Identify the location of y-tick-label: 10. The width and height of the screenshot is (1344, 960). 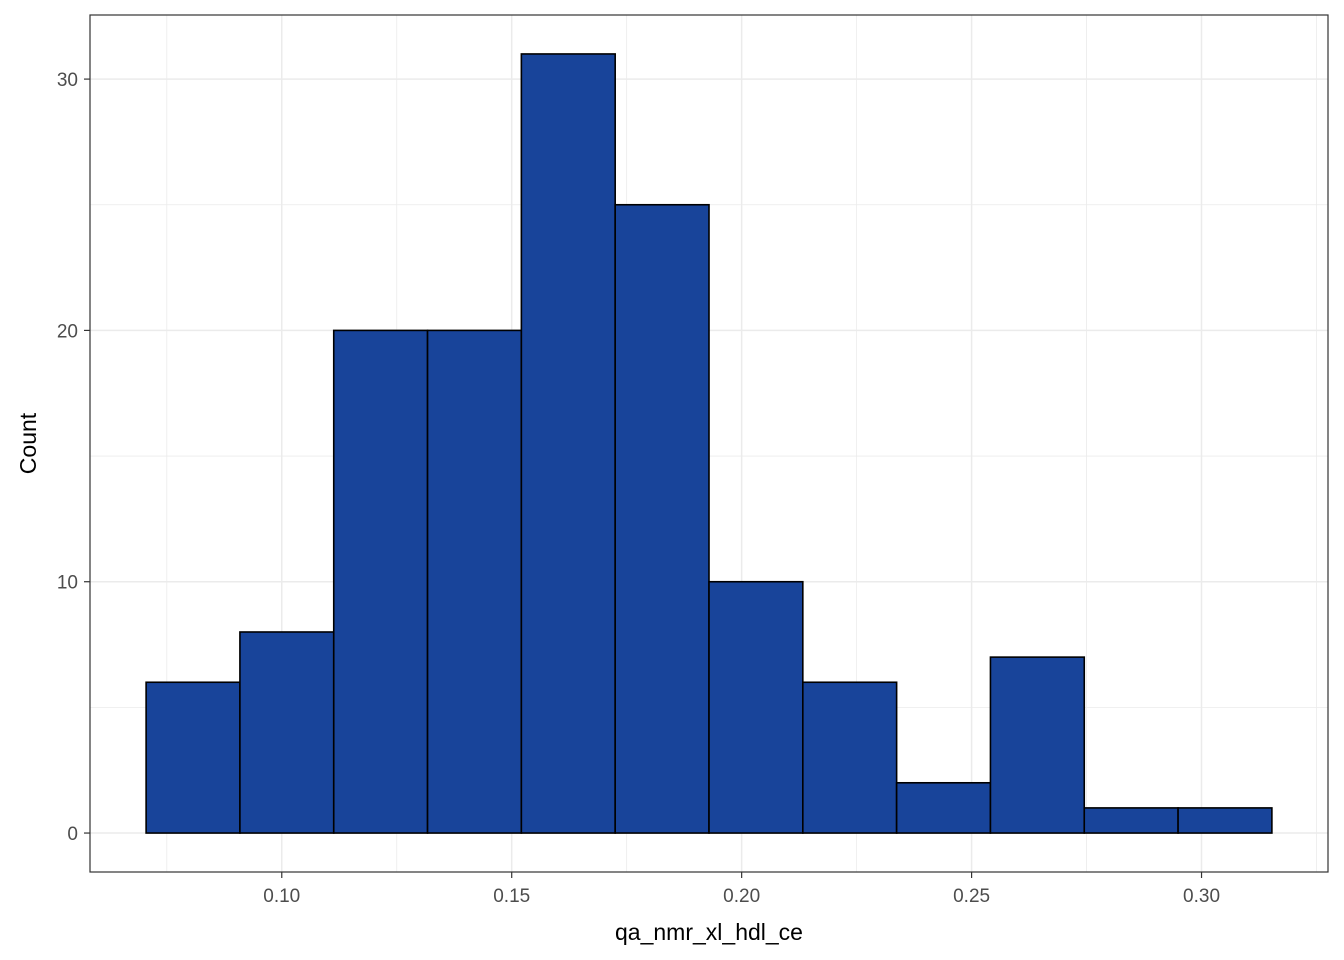
(67, 583).